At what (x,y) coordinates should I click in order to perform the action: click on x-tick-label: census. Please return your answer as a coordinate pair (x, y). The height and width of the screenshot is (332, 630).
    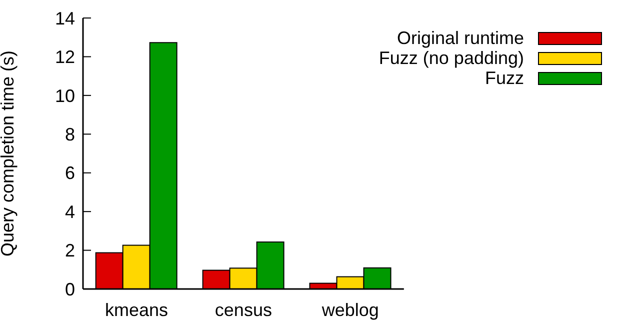
    Looking at the image, I should click on (243, 310).